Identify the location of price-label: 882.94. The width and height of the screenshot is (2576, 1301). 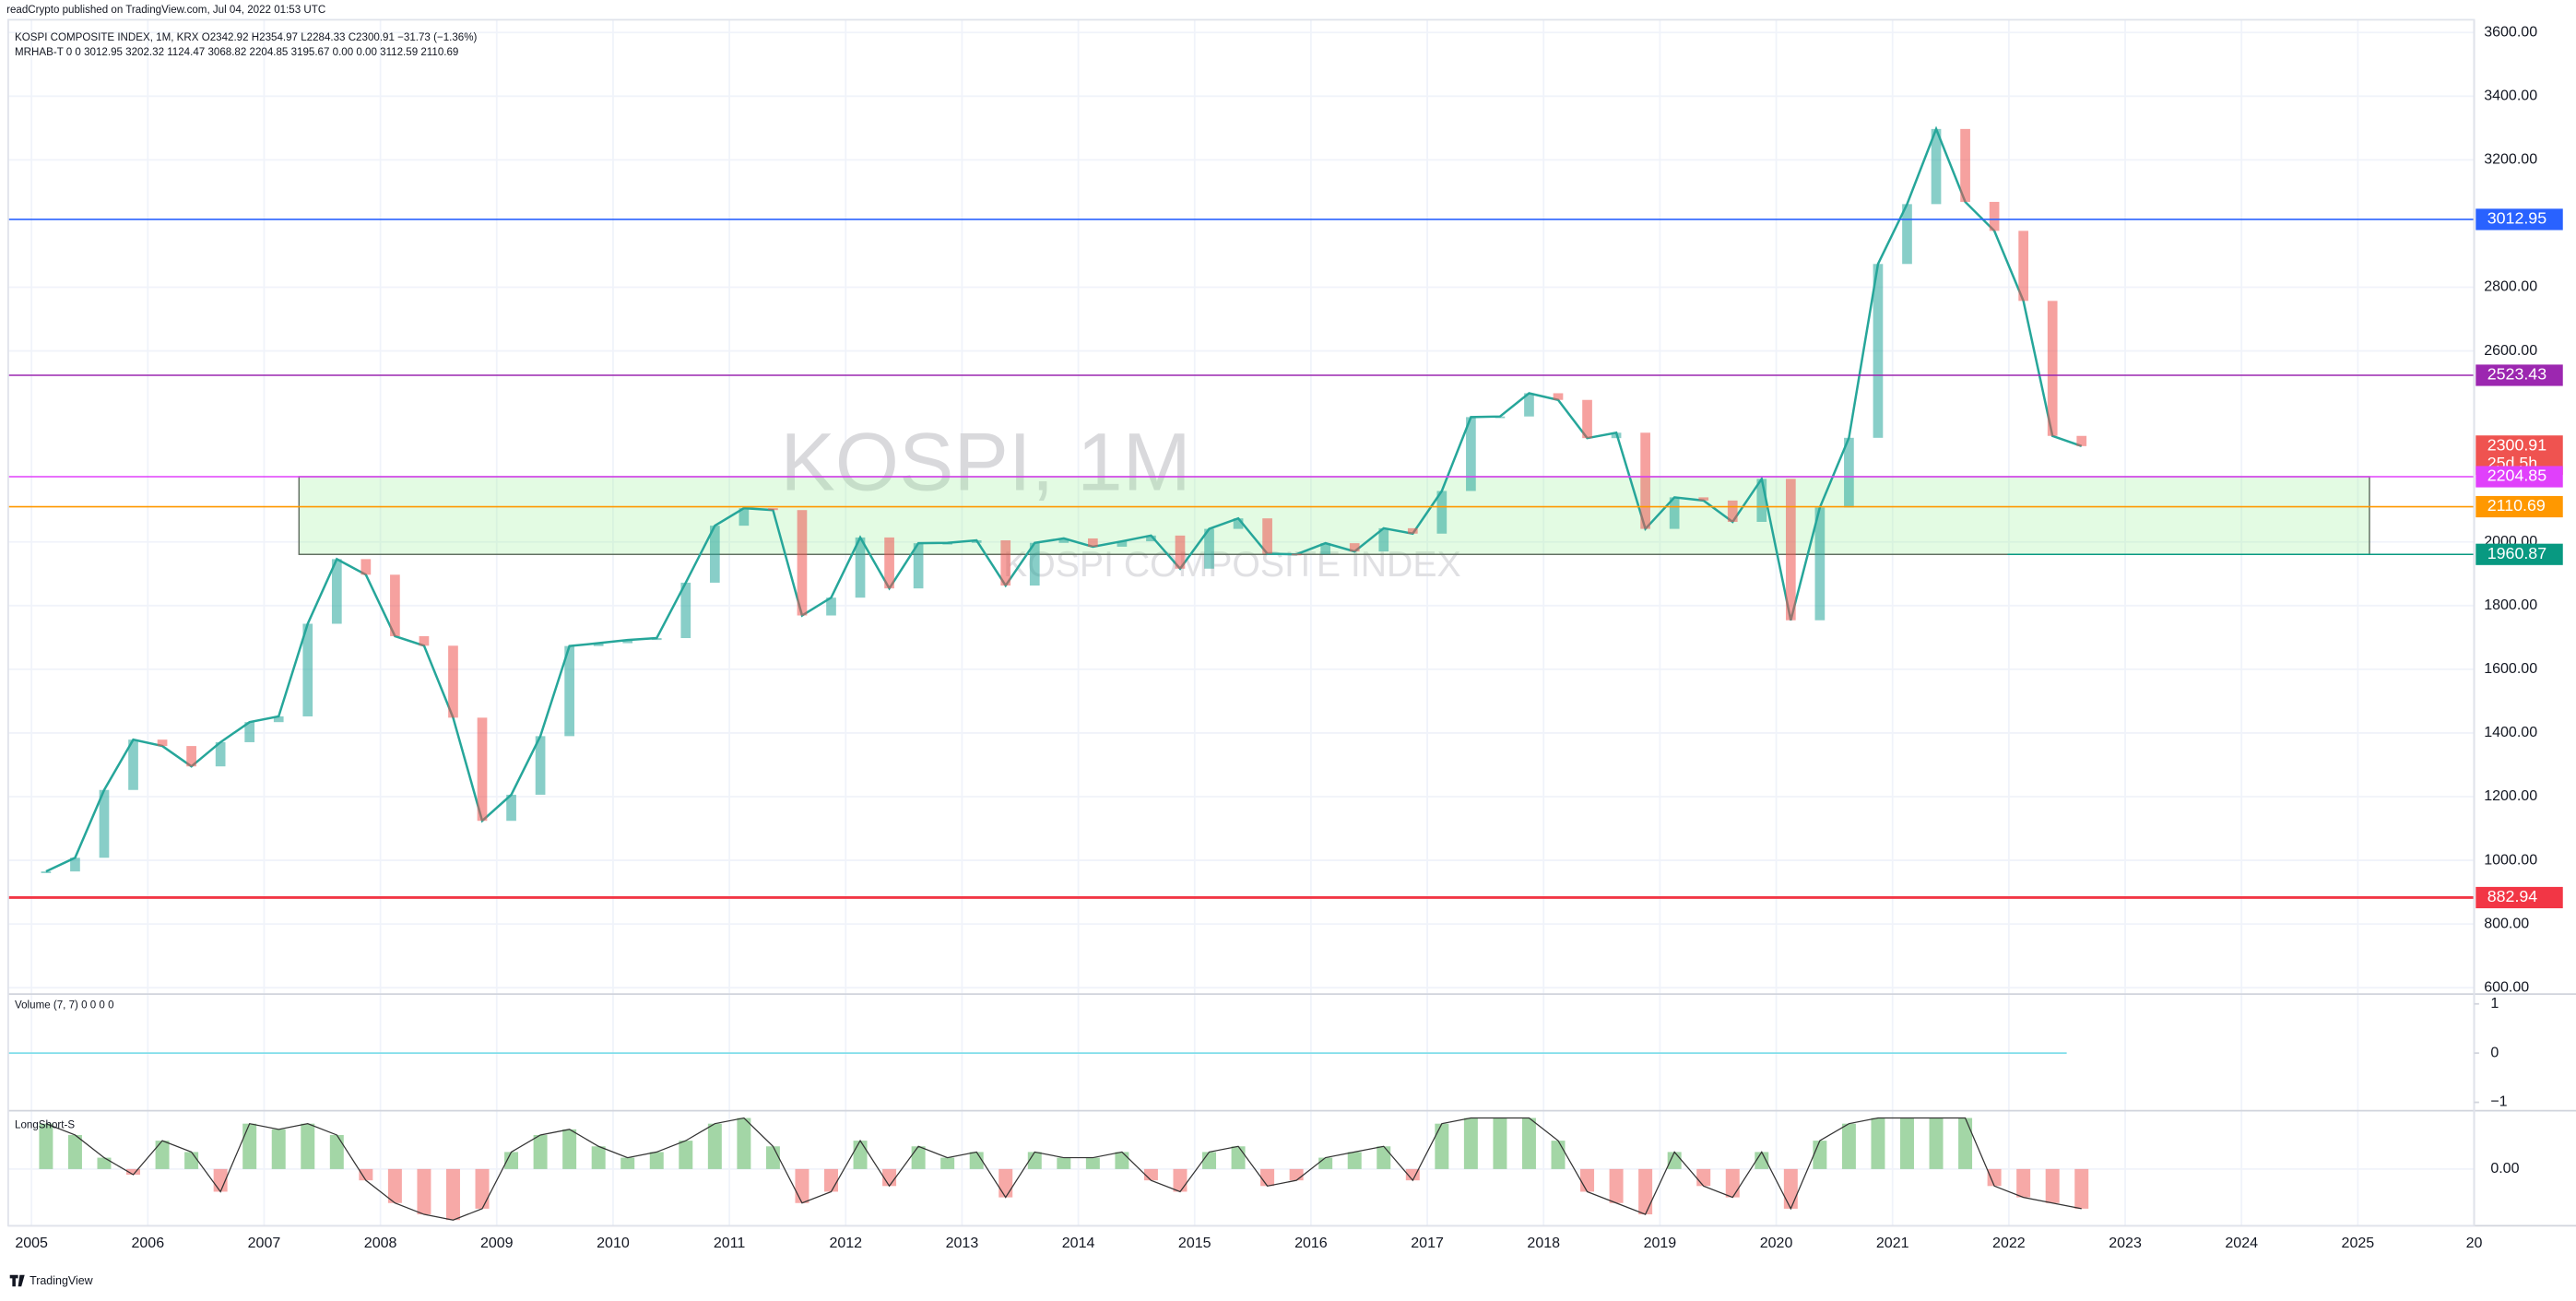
(2512, 896).